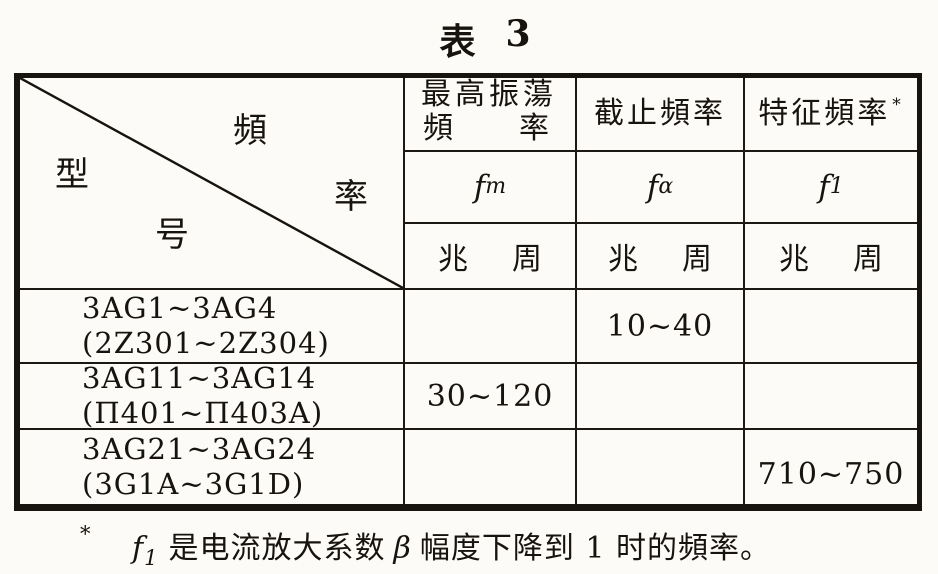 This screenshot has height=574, width=938. Describe the element at coordinates (661, 327) in the screenshot. I see `value-cell-fa-row1: 10~40` at that location.